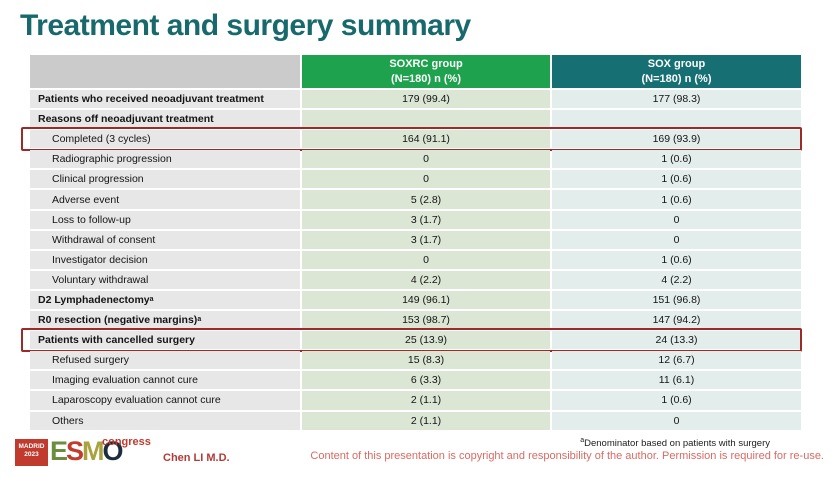  I want to click on table-row: Investigator decision 0 1 (0.6), so click(415, 259).